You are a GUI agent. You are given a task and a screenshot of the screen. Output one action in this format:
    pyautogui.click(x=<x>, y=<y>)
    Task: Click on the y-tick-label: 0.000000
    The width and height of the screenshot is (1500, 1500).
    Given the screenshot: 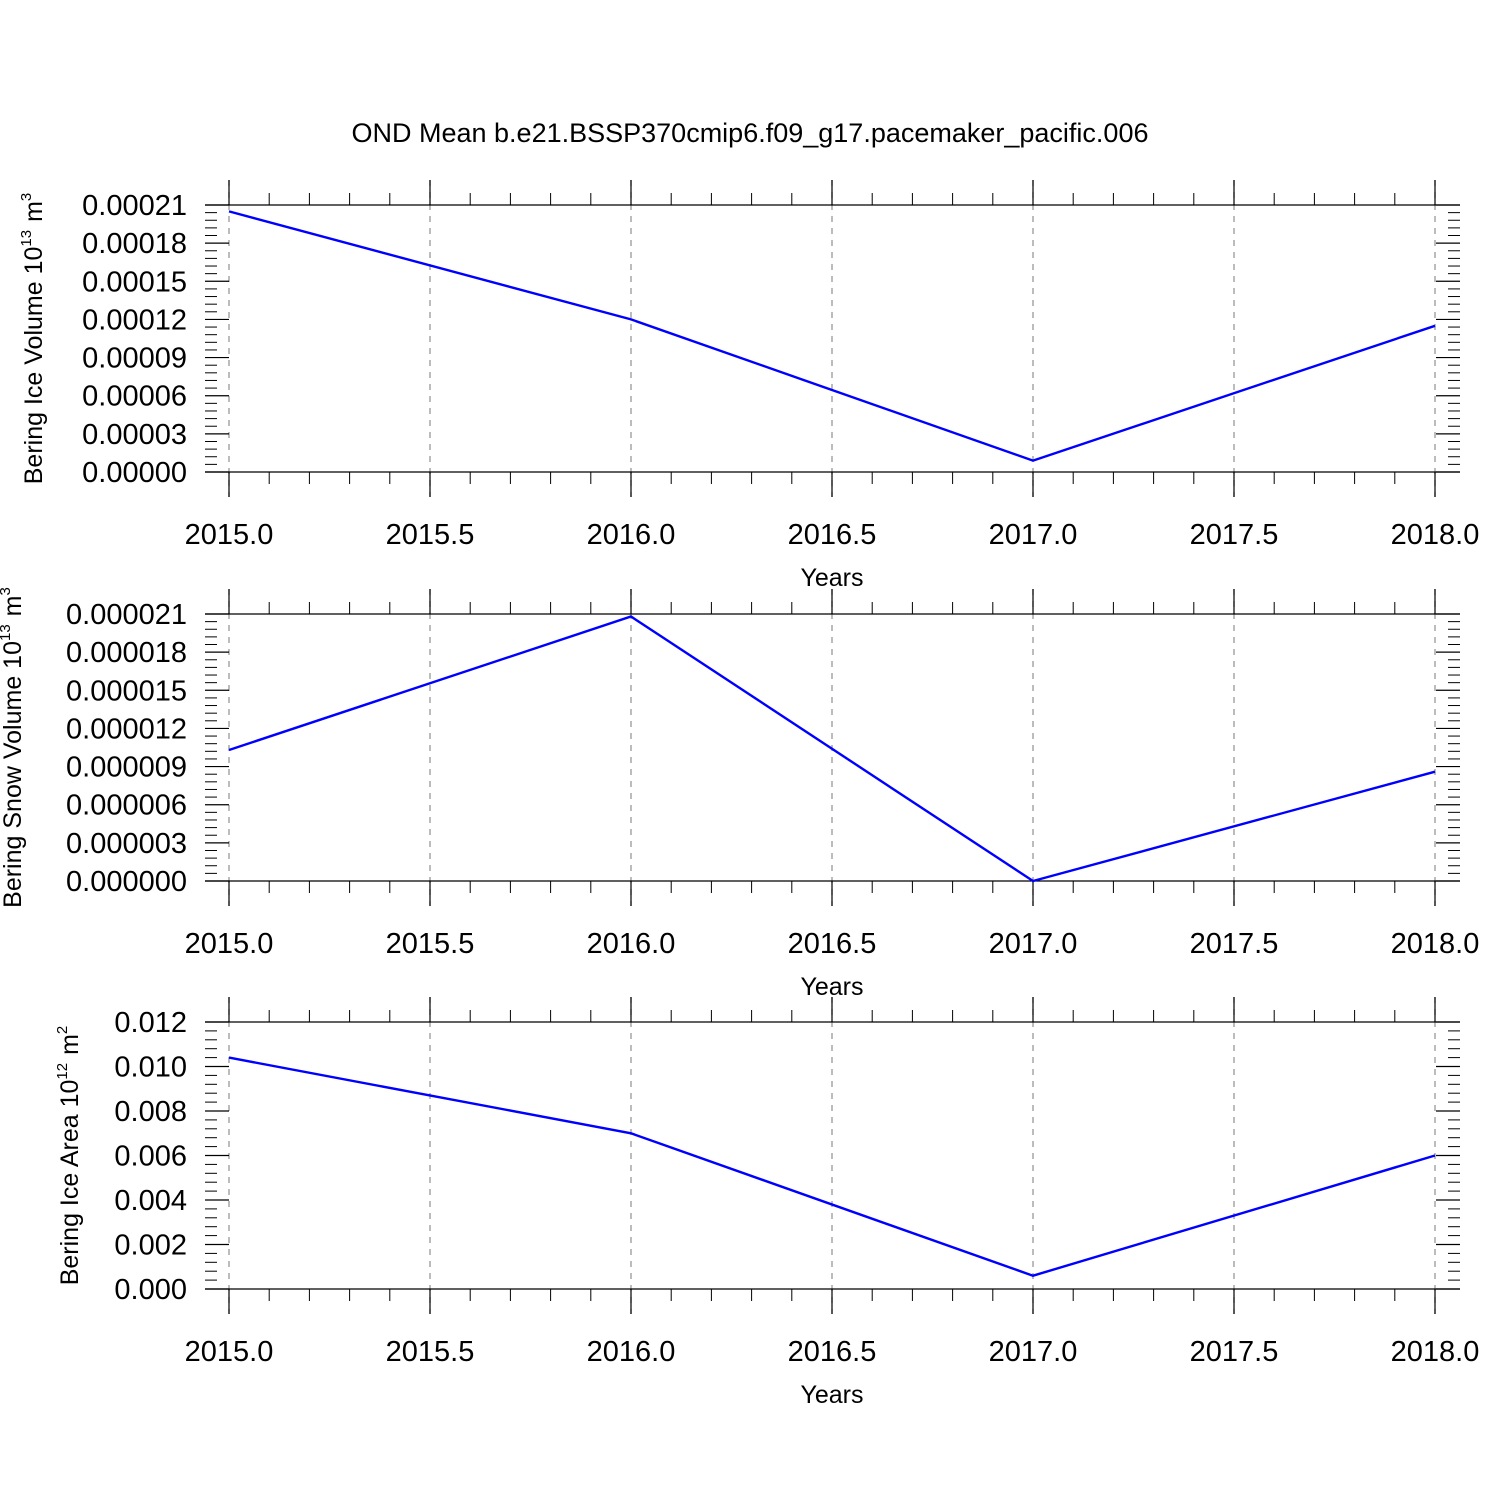 What is the action you would take?
    pyautogui.click(x=126, y=882)
    